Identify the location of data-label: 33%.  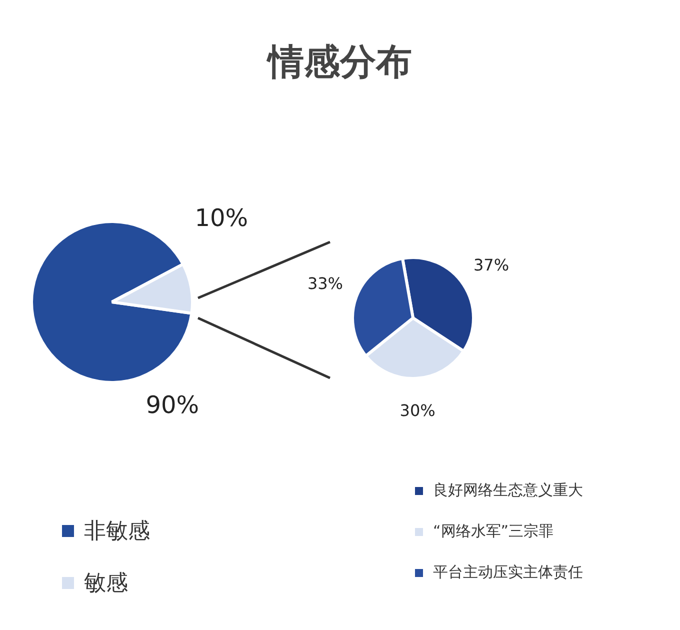
(325, 284).